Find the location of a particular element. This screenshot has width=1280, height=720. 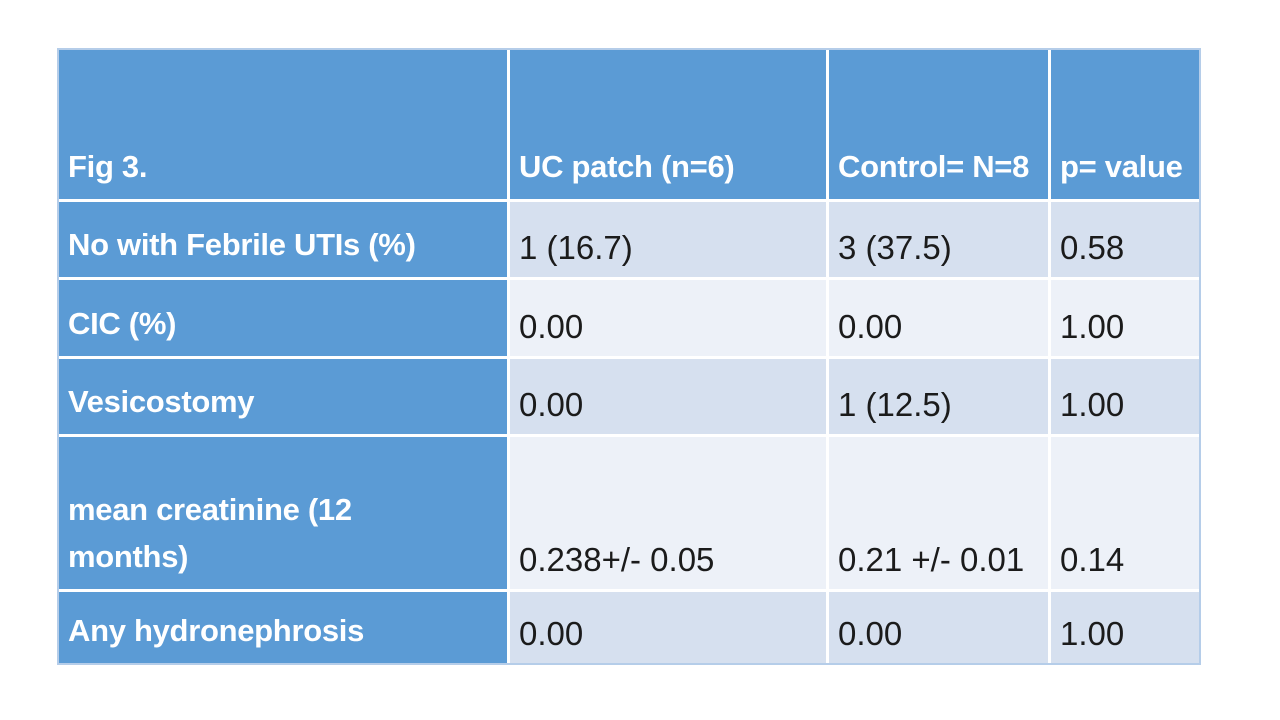

row-label-mean-creatinine: mean creatinine (12 months) is located at coordinates (283, 513).